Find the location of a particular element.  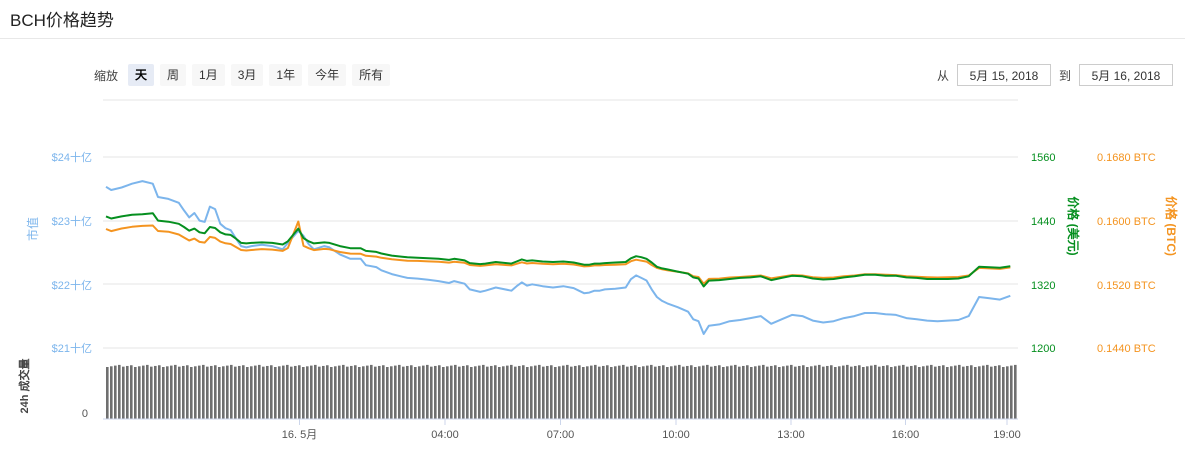

zoom-button-3month: 3月 is located at coordinates (247, 75).